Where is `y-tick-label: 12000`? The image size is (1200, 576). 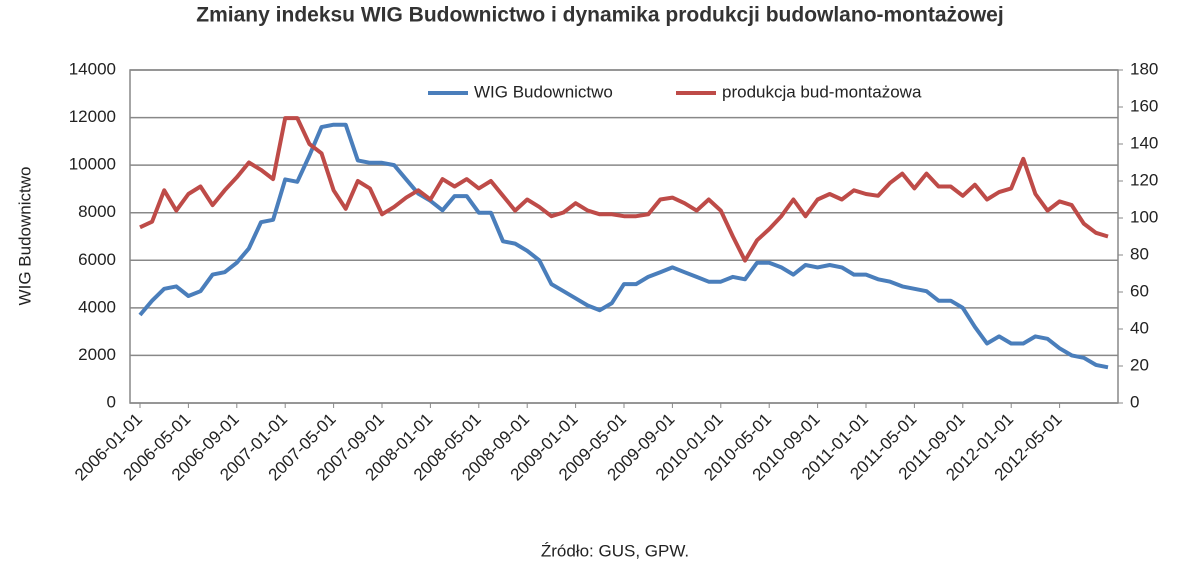 y-tick-label: 12000 is located at coordinates (92, 116).